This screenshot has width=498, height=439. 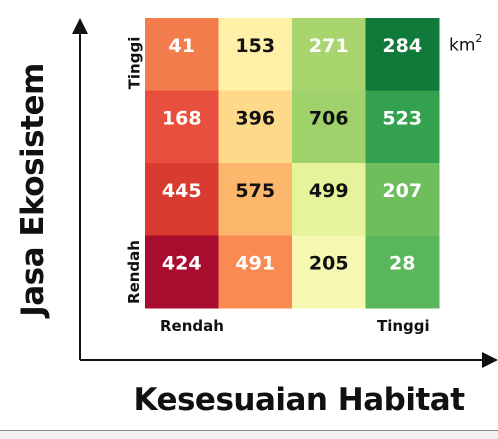 I want to click on x-axis-title: Kesesuaian Habitat, so click(x=299, y=400).